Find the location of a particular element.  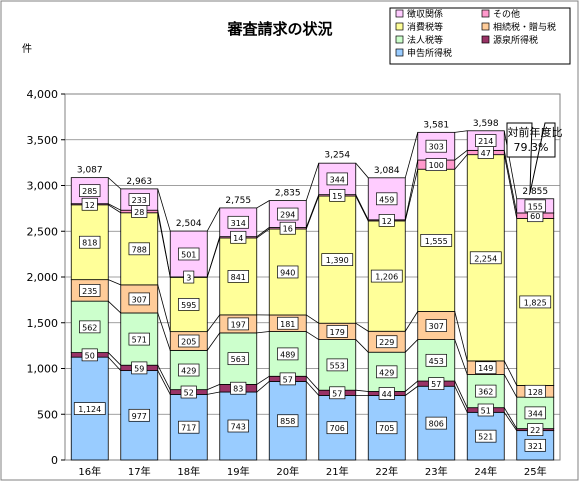

legend-label: 申告所得税 is located at coordinates (429, 53).